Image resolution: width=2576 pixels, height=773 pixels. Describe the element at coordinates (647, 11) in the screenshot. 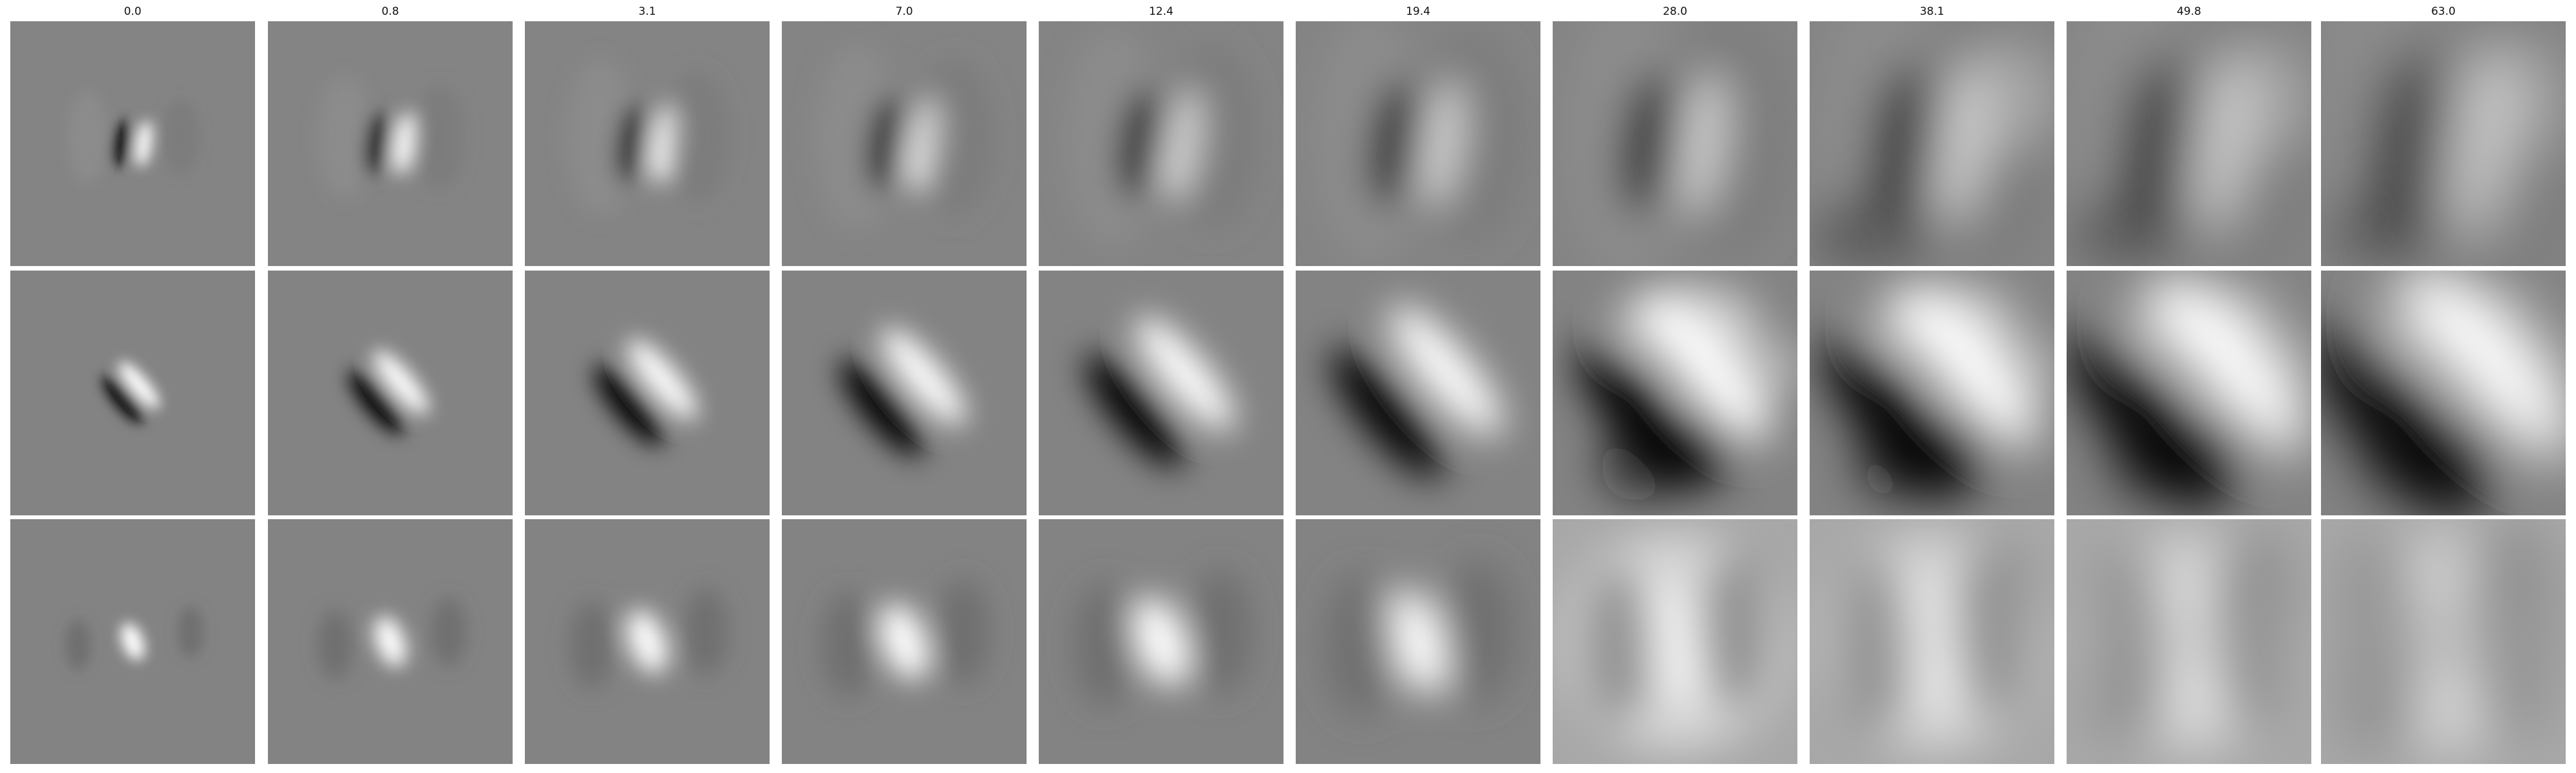

I see `column-title: 3.1` at that location.